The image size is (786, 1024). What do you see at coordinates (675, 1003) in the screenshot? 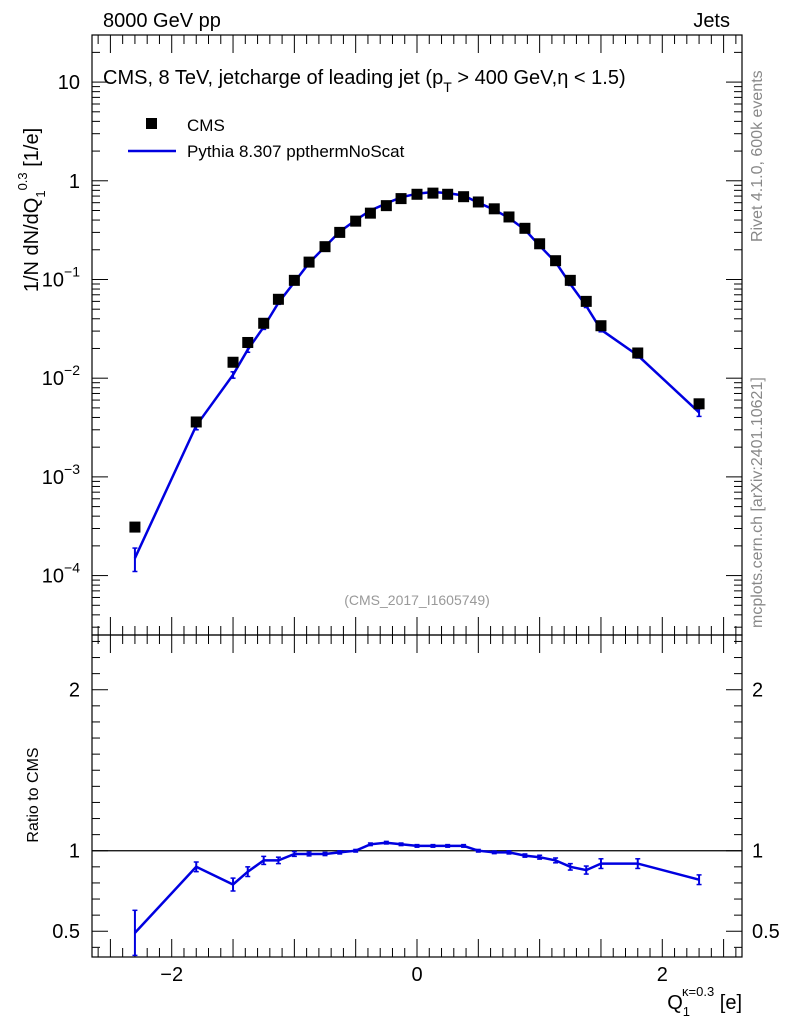
I see `x-axis-label-a: Q` at bounding box center [675, 1003].